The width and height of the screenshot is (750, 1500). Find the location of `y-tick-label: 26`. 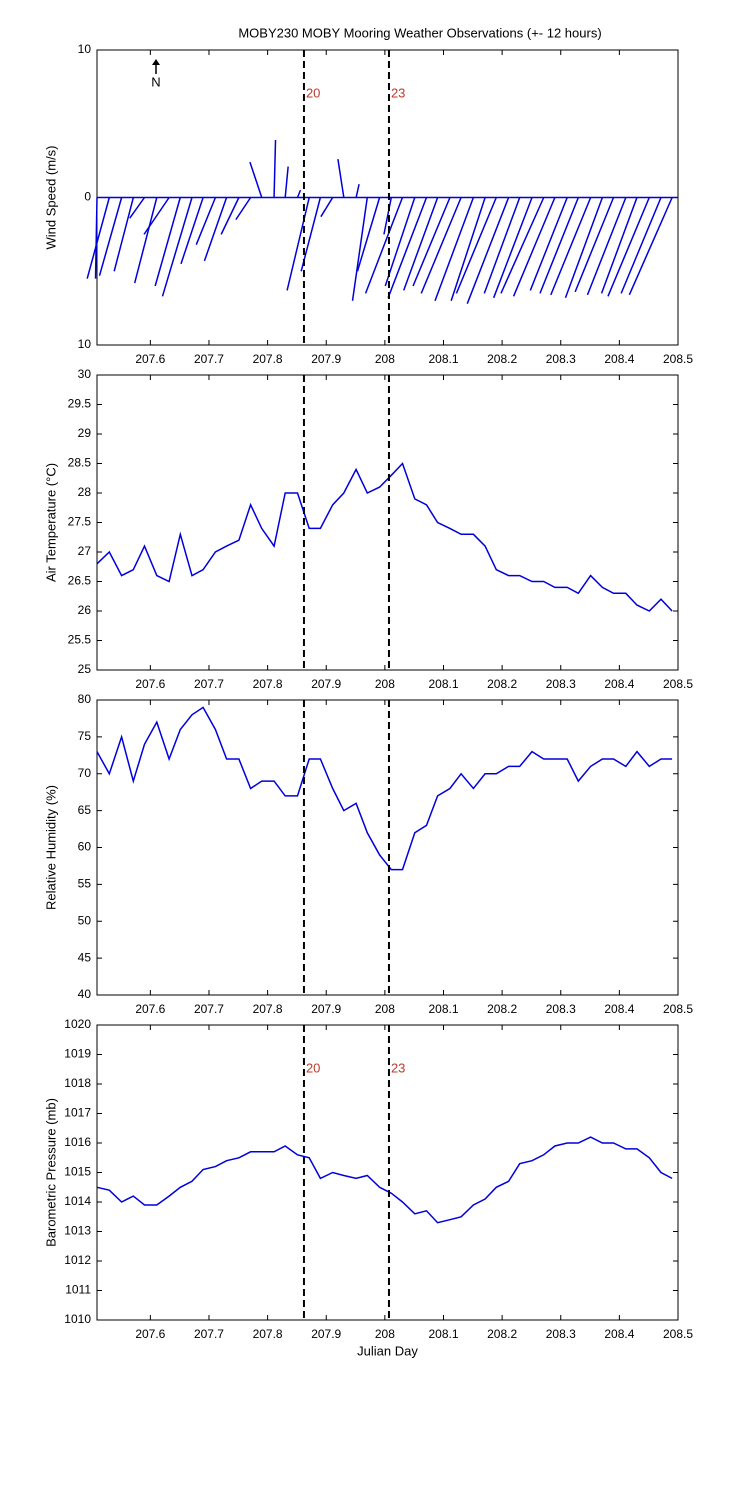

y-tick-label: 26 is located at coordinates (85, 610).